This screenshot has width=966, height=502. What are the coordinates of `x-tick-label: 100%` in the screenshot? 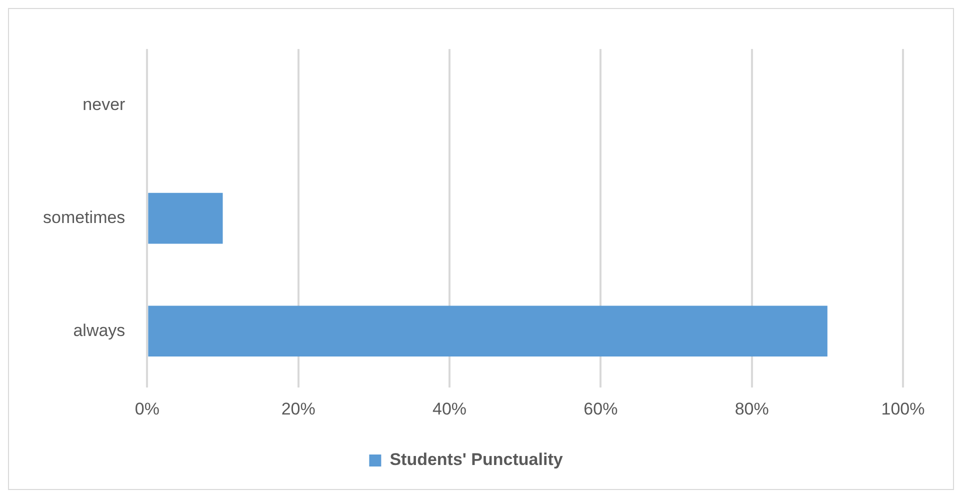 It's located at (903, 408).